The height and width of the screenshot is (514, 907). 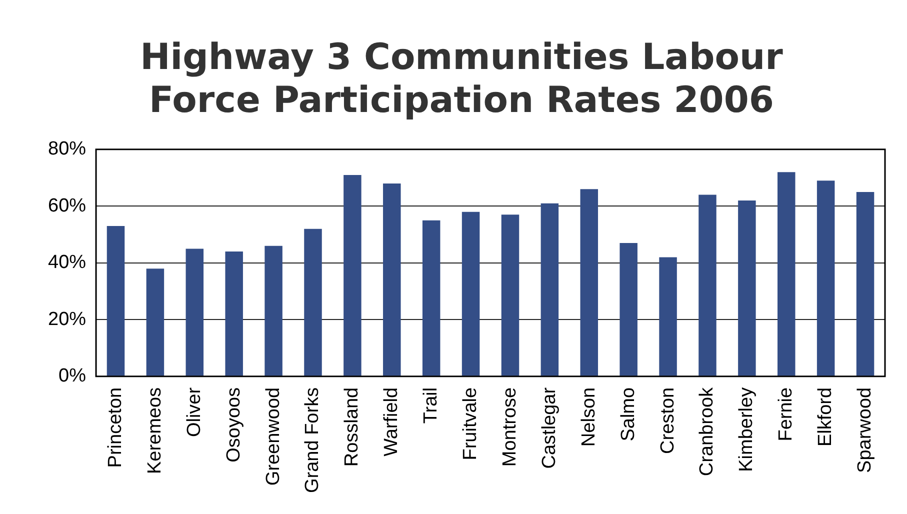 I want to click on x-tick-label: Fruitvale, so click(x=471, y=423).